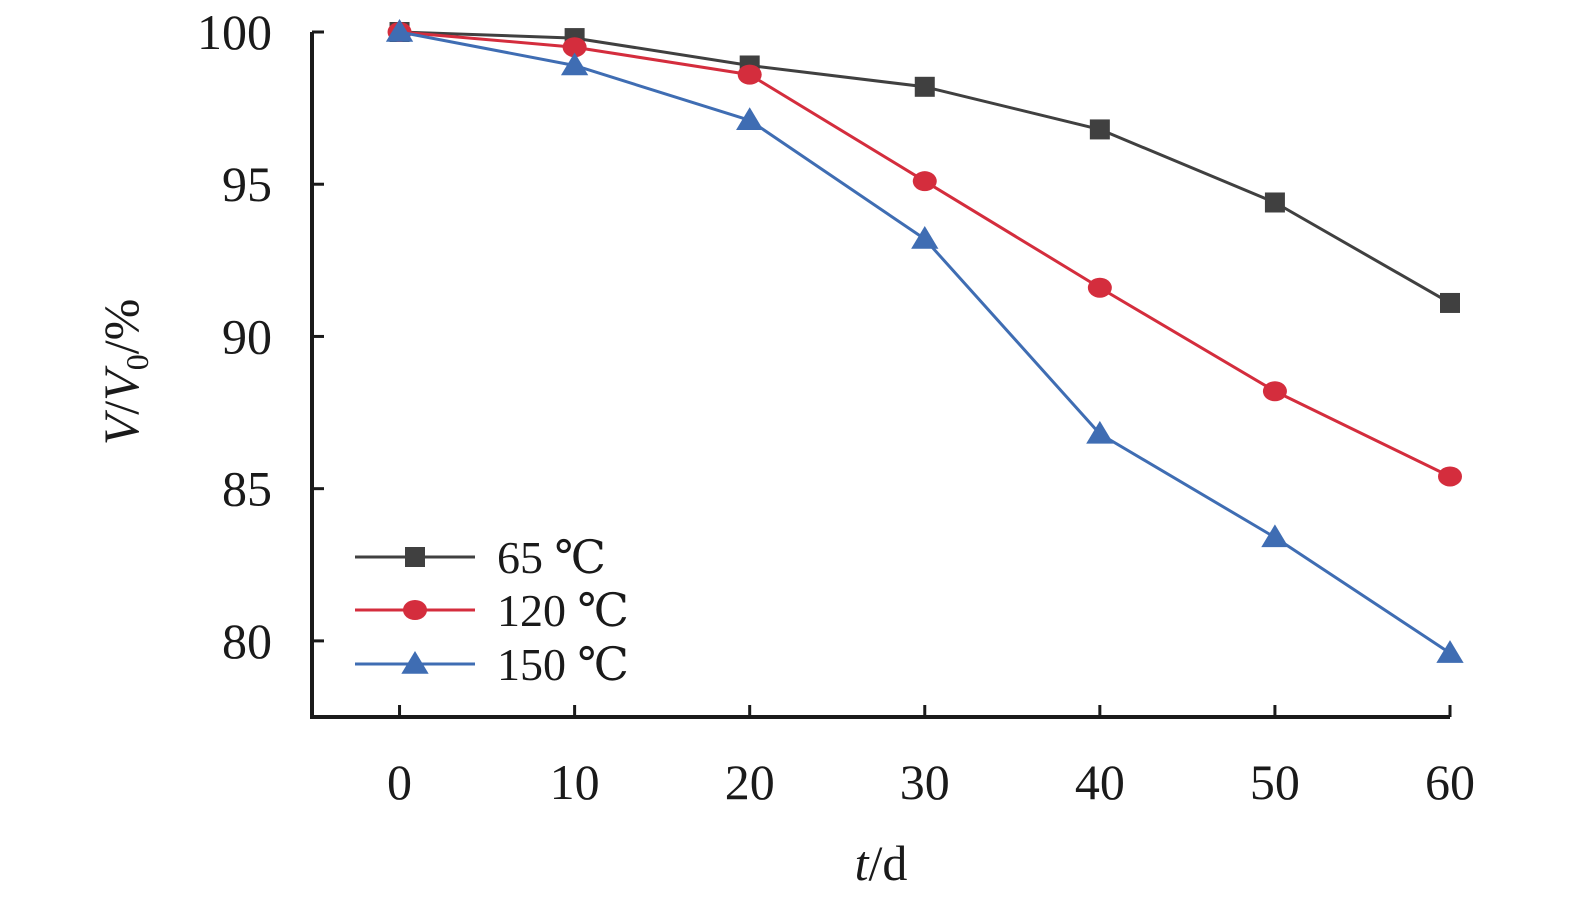 Image resolution: width=1575 pixels, height=904 pixels. I want to click on x-axis-title-variable: t, so click(862, 863).